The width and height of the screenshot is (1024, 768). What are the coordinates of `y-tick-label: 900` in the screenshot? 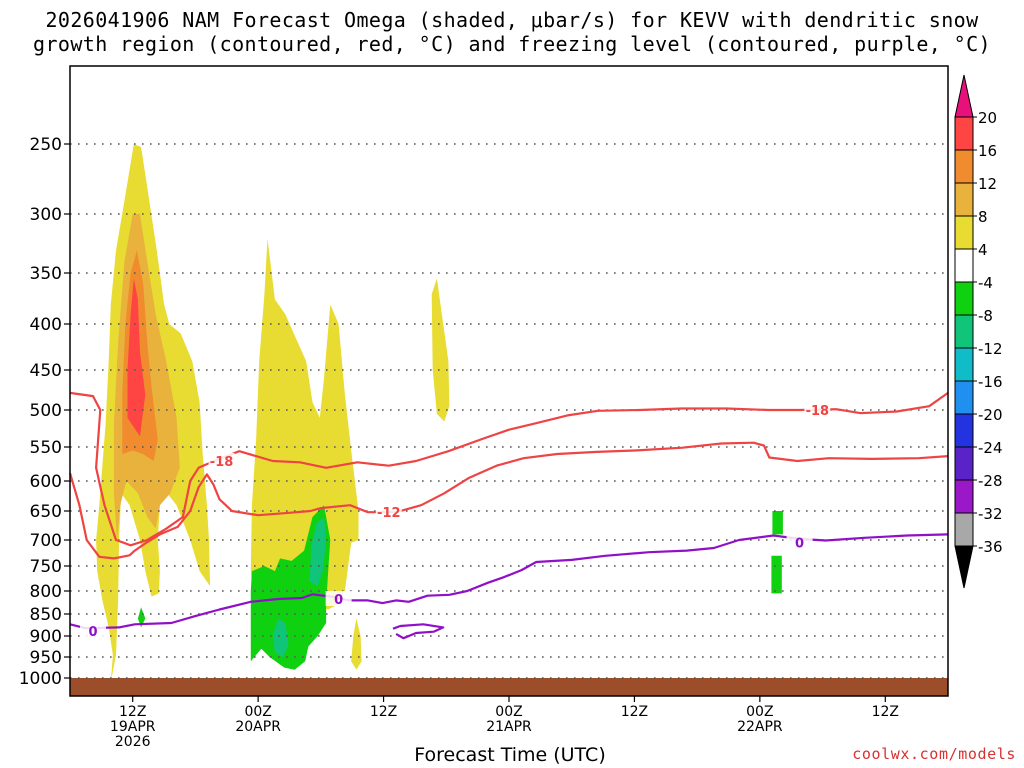 It's located at (46, 637).